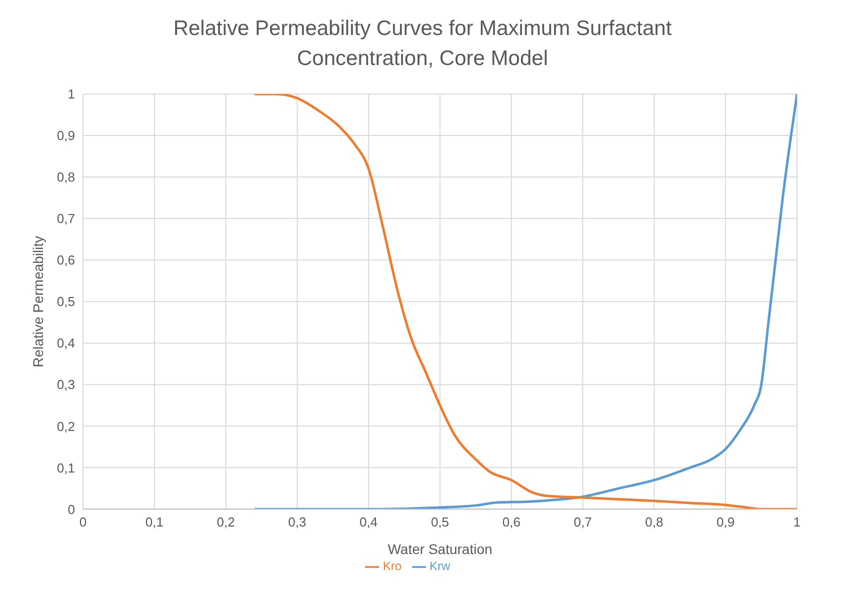 This screenshot has width=845, height=599. Describe the element at coordinates (225, 522) in the screenshot. I see `x-tick-label: 0,2` at that location.